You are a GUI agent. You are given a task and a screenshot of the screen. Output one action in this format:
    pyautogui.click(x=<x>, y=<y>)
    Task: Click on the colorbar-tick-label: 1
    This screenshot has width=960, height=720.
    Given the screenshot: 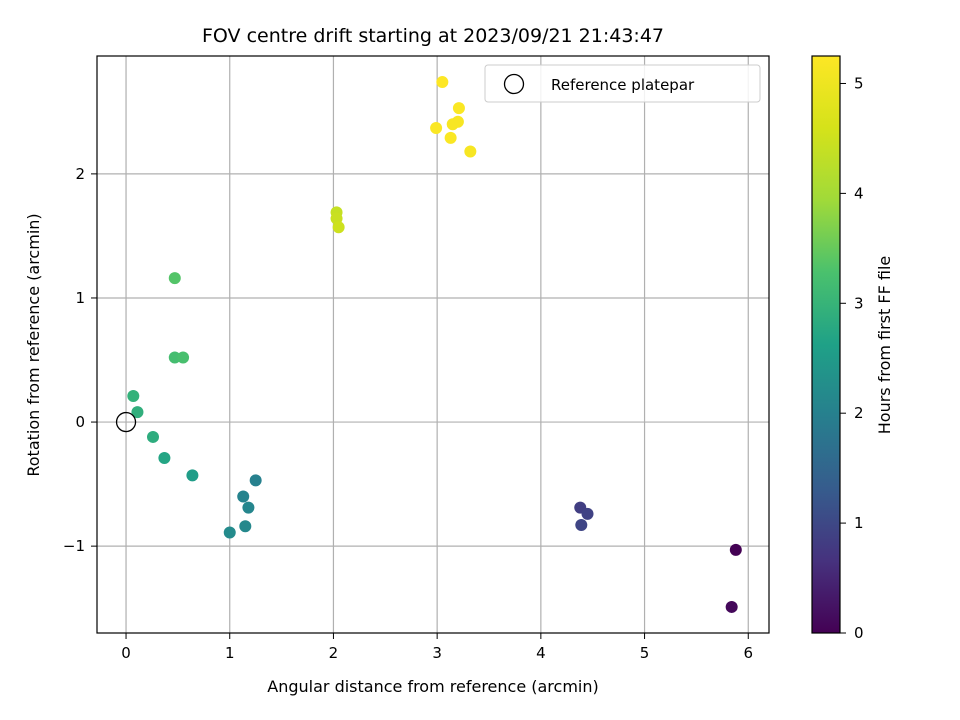 What is the action you would take?
    pyautogui.click(x=859, y=523)
    